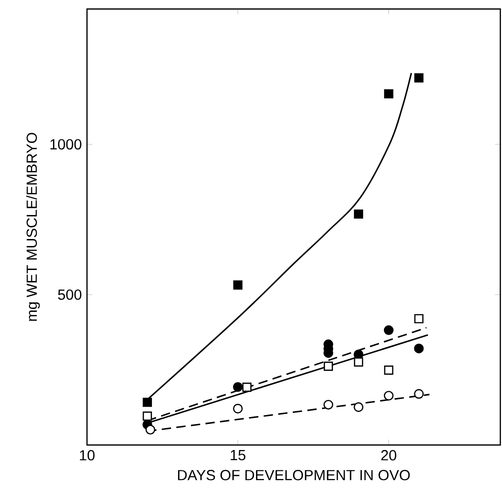 The height and width of the screenshot is (494, 502). What do you see at coordinates (388, 455) in the screenshot?
I see `x-tick-label: 20` at bounding box center [388, 455].